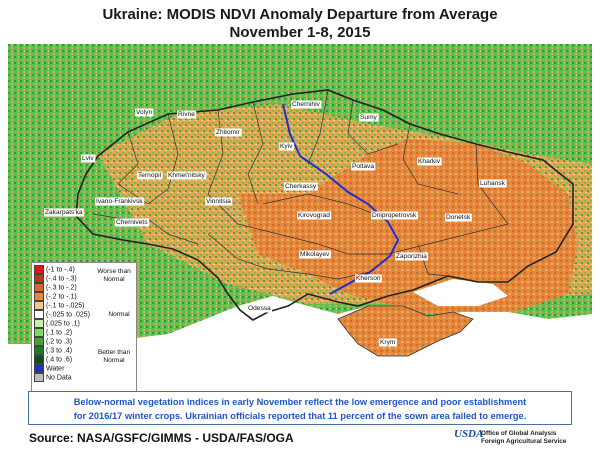 This screenshot has height=450, width=600. Describe the element at coordinates (63, 324) in the screenshot. I see `legend-label: (.025 to .1)` at that location.